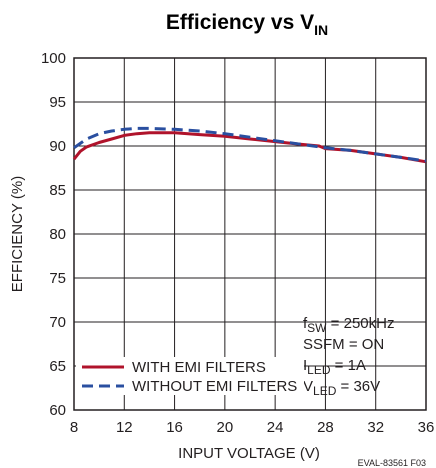 The image size is (436, 468). I want to click on chart-title-subscript: IN, so click(321, 30).